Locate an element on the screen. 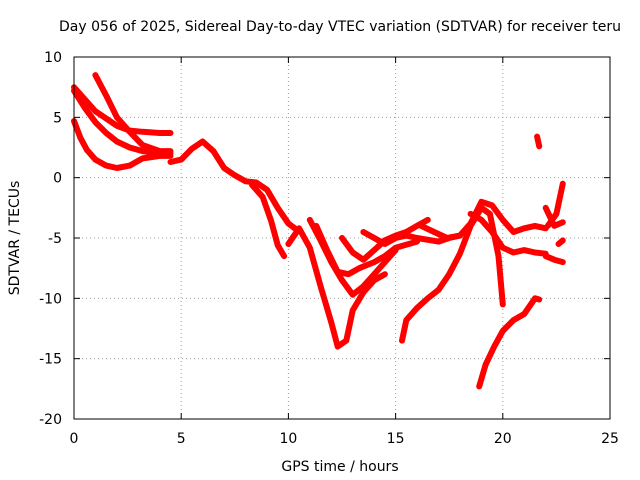  x-tick-label: 20 is located at coordinates (503, 439).